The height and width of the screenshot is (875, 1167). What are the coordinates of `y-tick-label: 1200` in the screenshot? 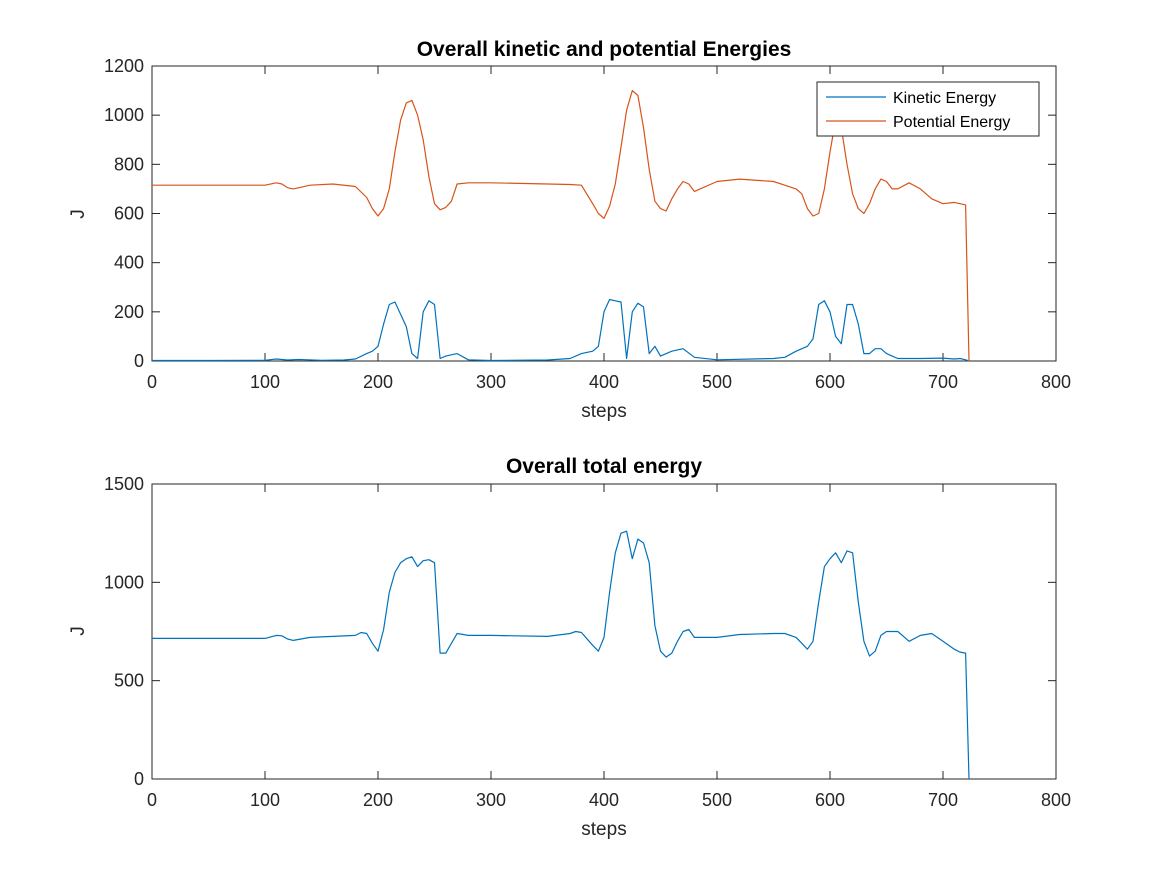 It's located at (124, 66).